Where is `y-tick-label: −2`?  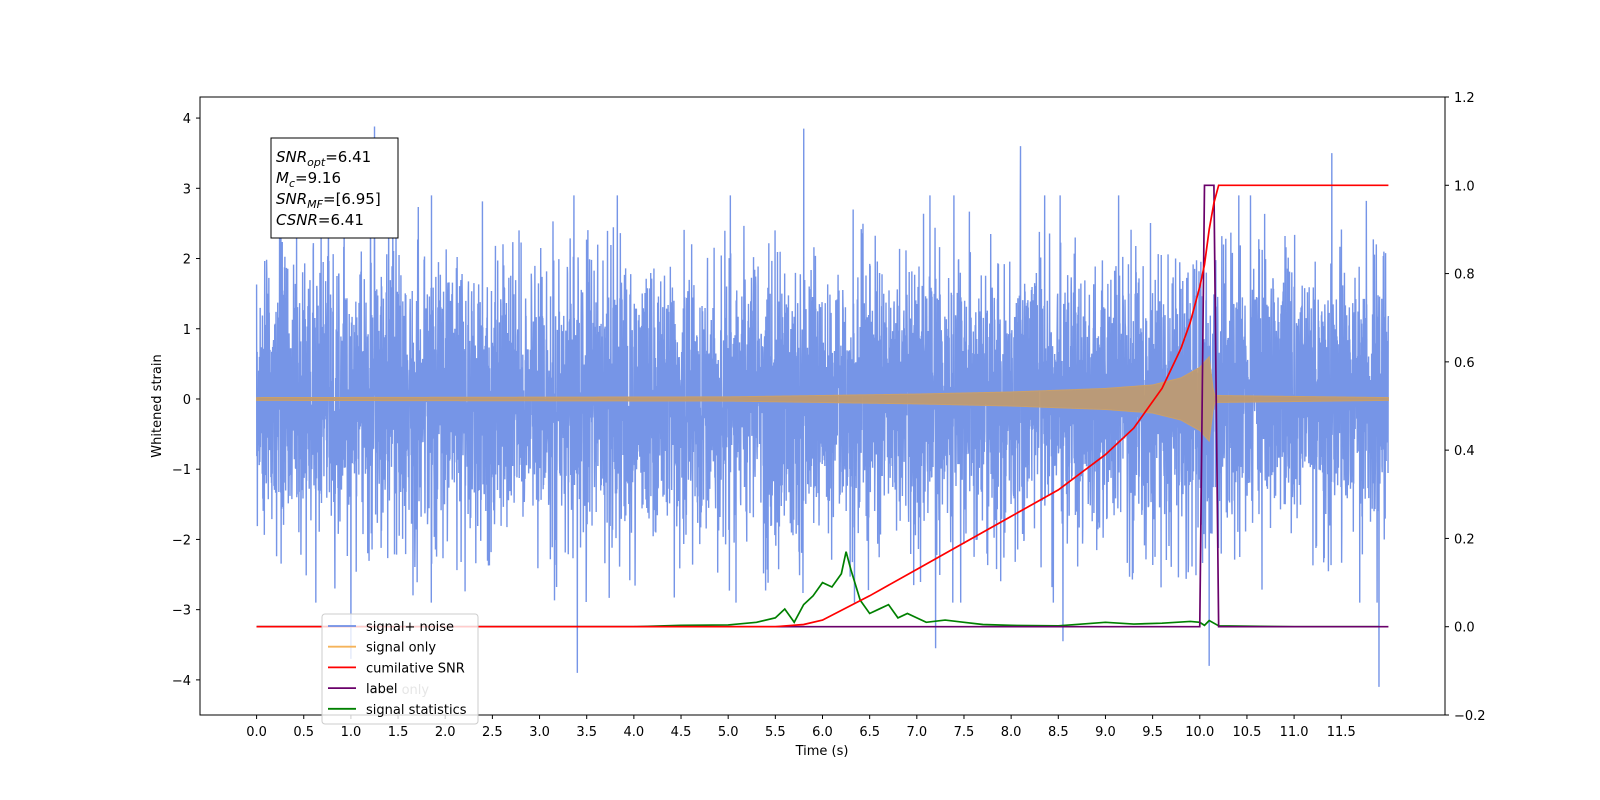 y-tick-label: −2 is located at coordinates (181, 540).